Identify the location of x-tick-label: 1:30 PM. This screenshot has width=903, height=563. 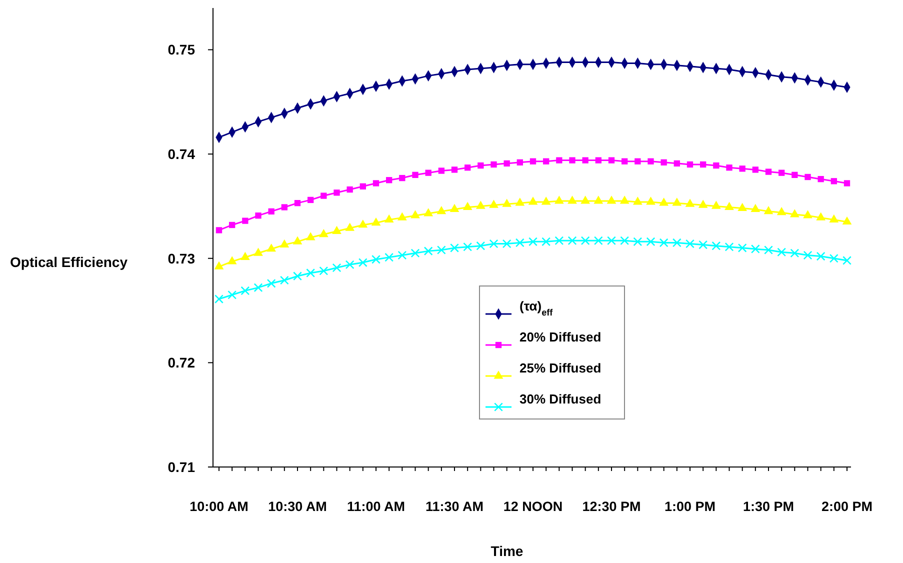
(768, 506).